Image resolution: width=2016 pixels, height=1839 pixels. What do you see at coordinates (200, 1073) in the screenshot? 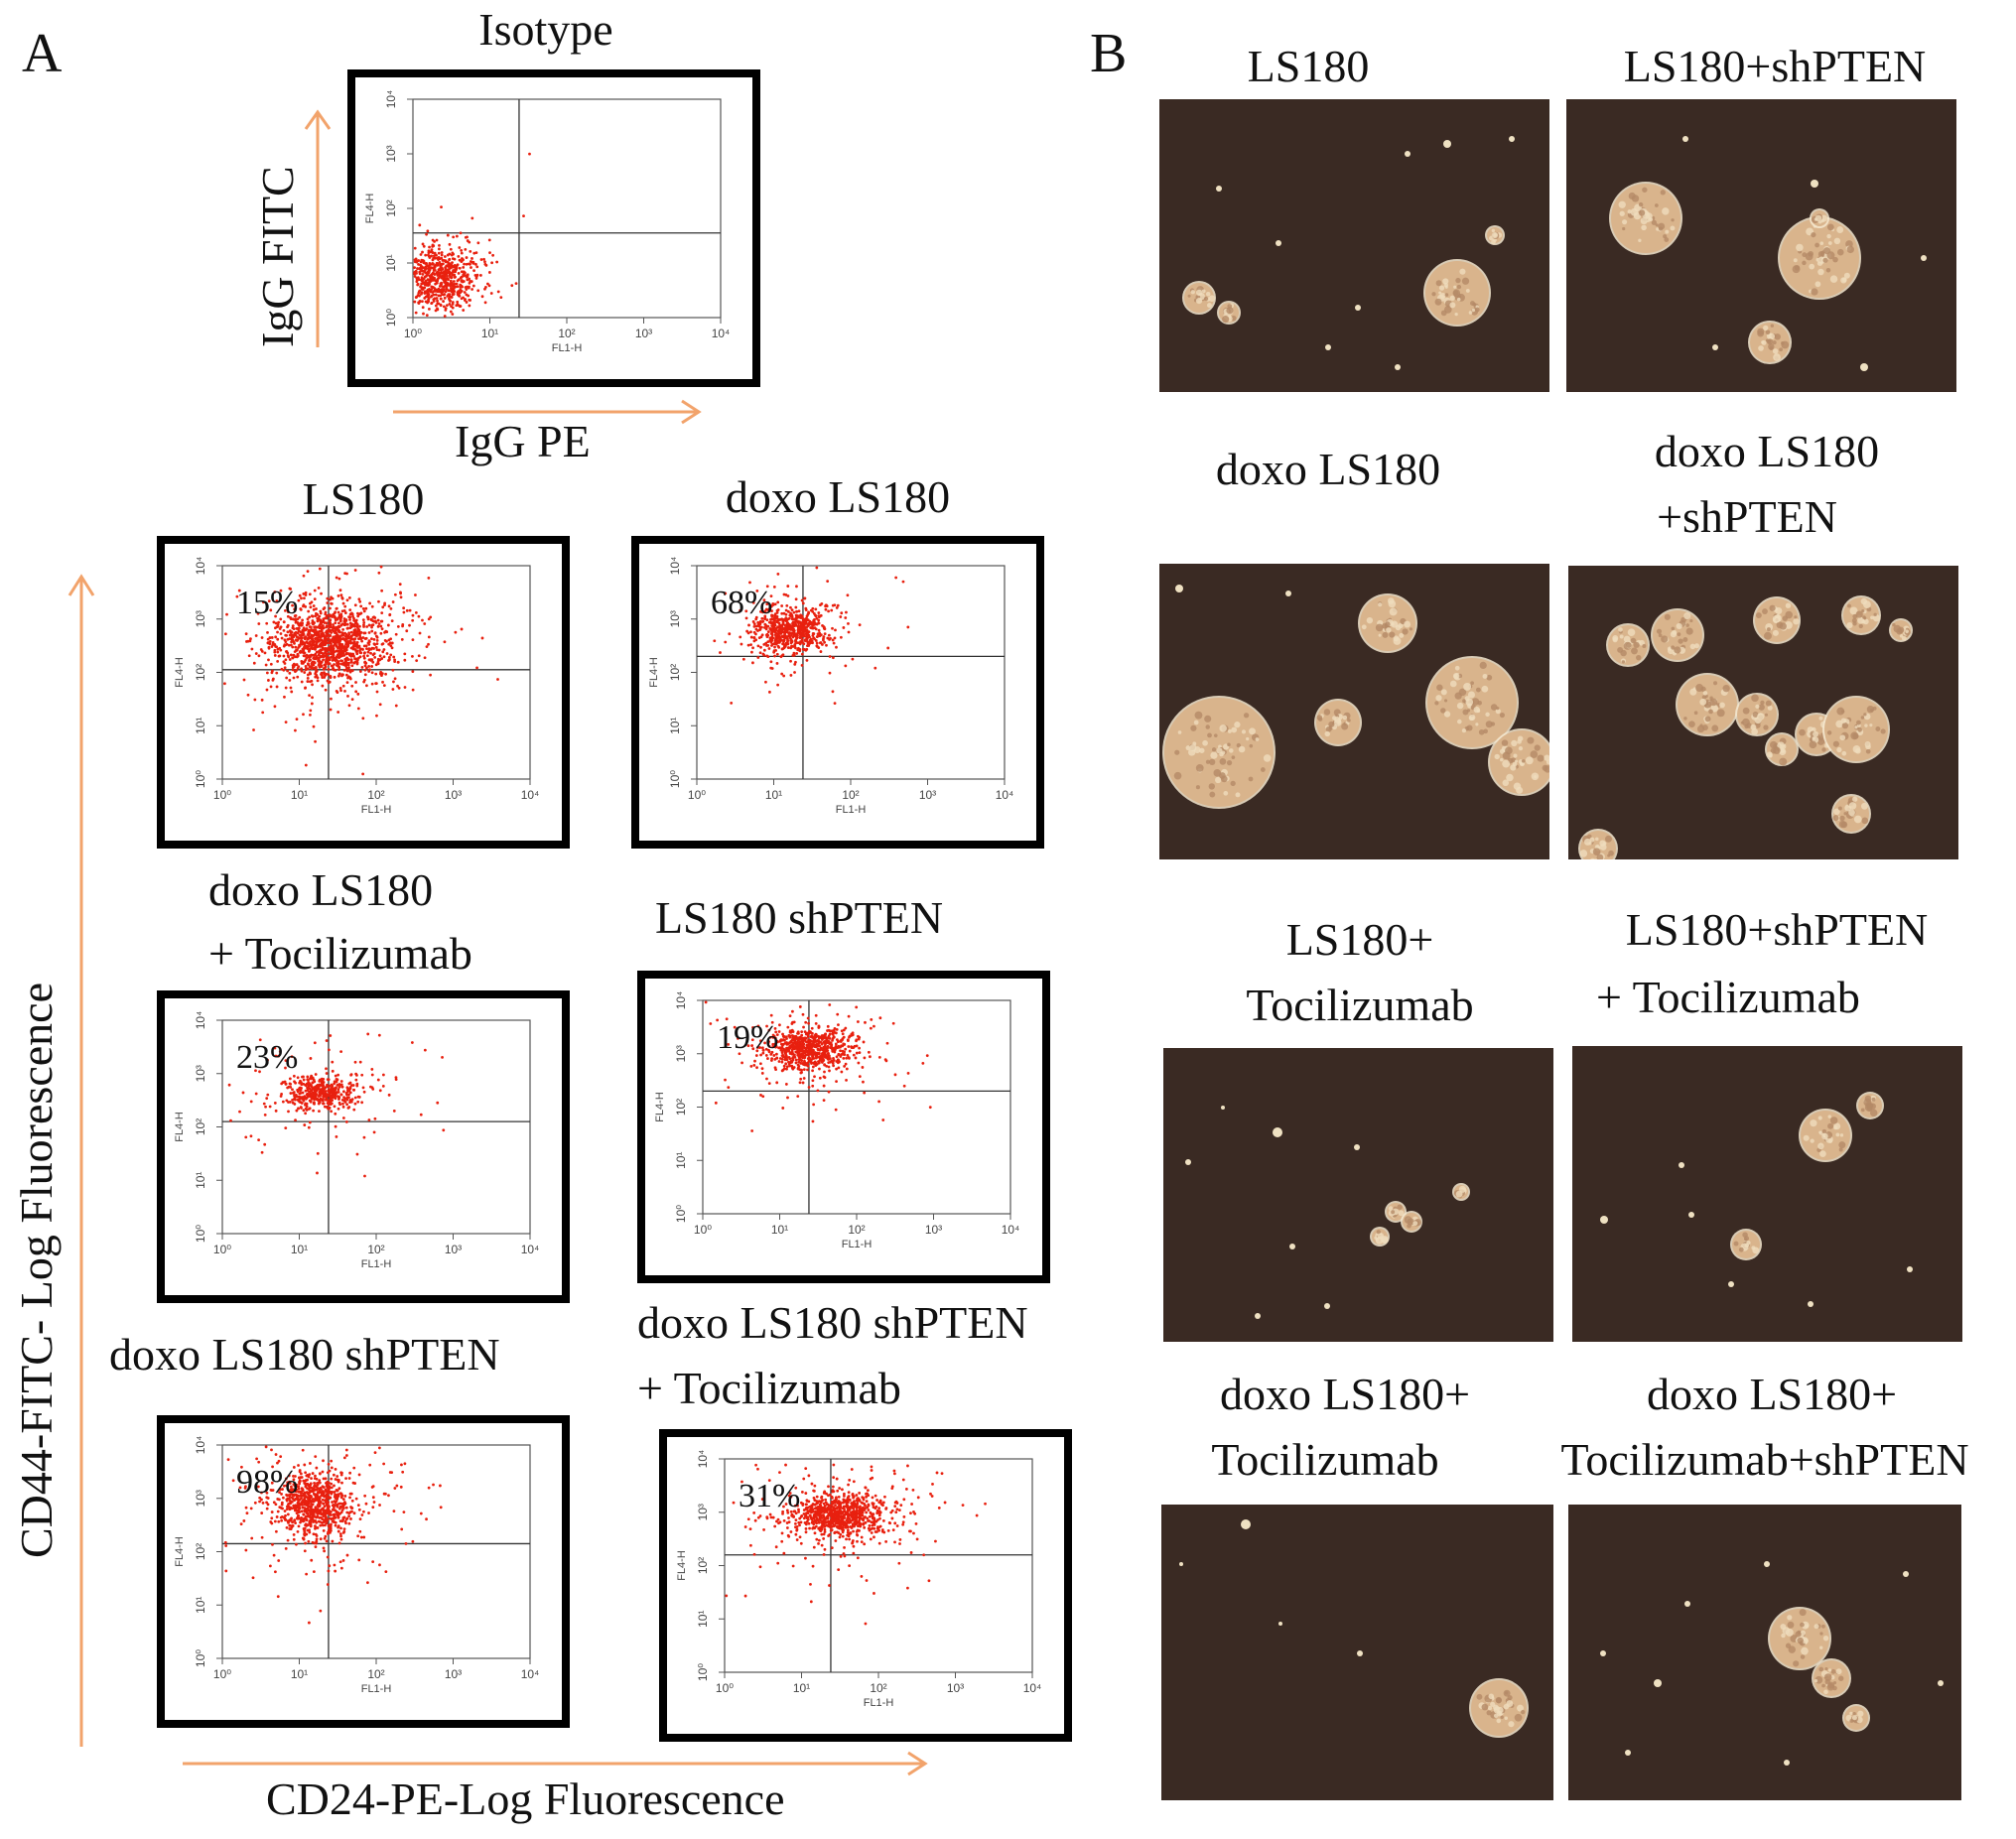
I see `y-tick-label: 10³` at bounding box center [200, 1073].